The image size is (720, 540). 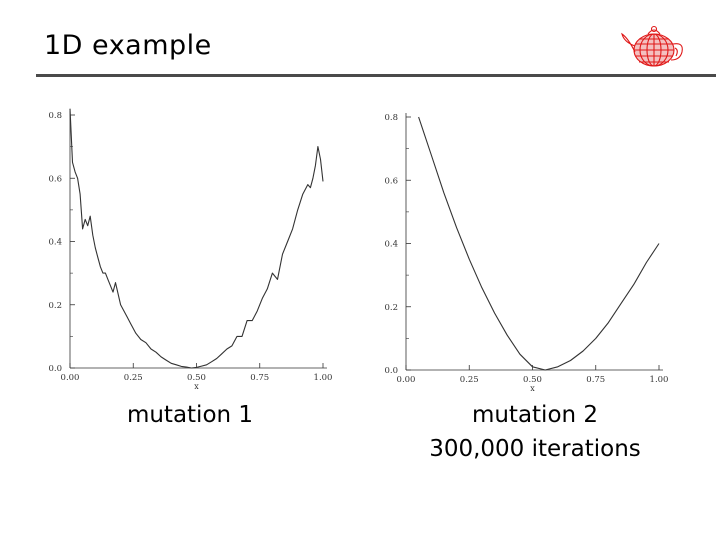 I want to click on slide-title: 1D example, so click(x=128, y=45).